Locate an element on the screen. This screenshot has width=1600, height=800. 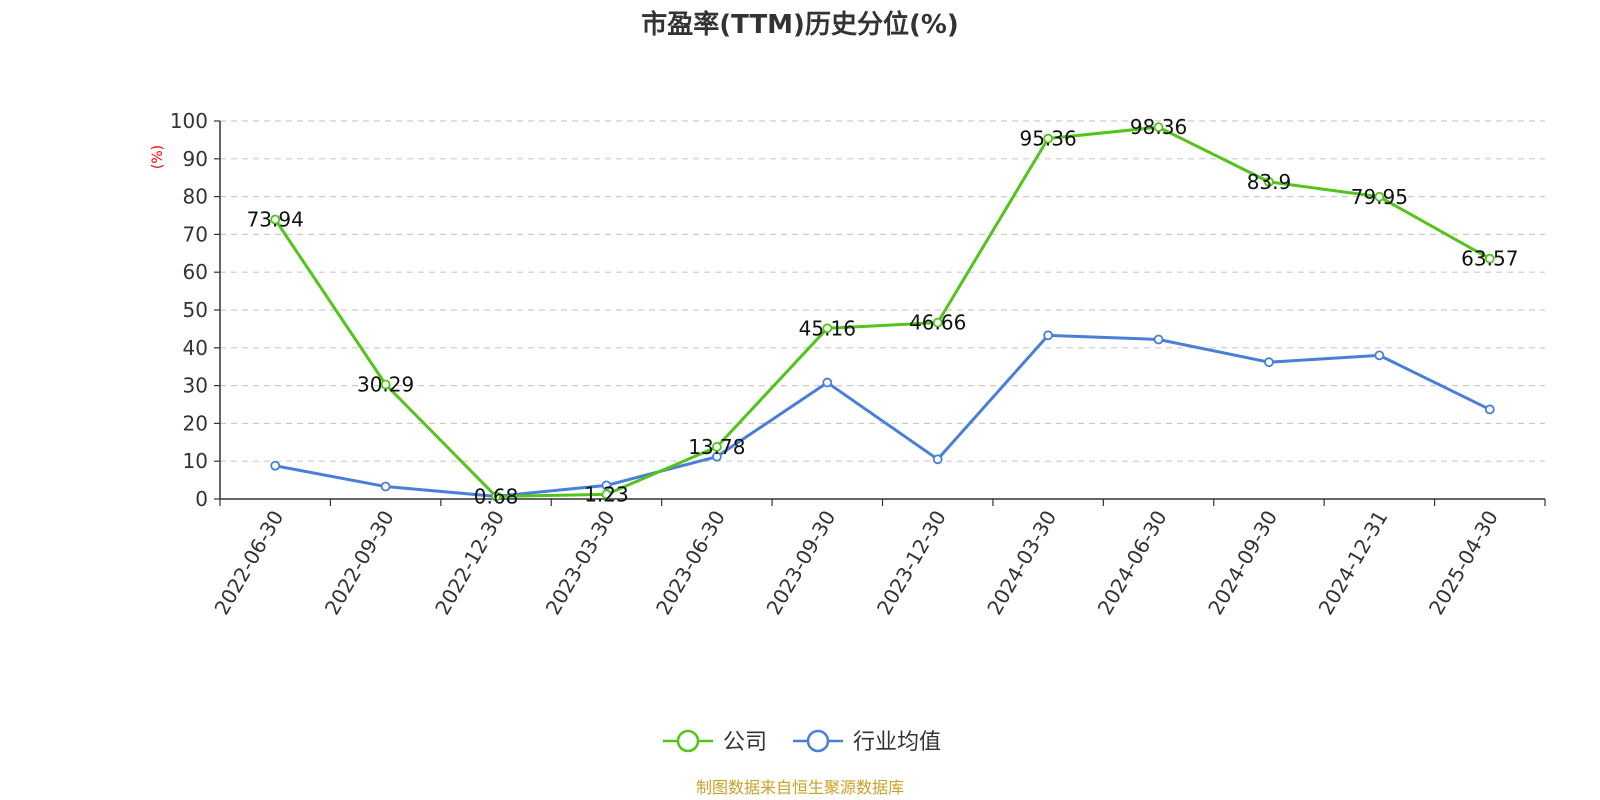
y-tick-label: 90 is located at coordinates (195, 159).